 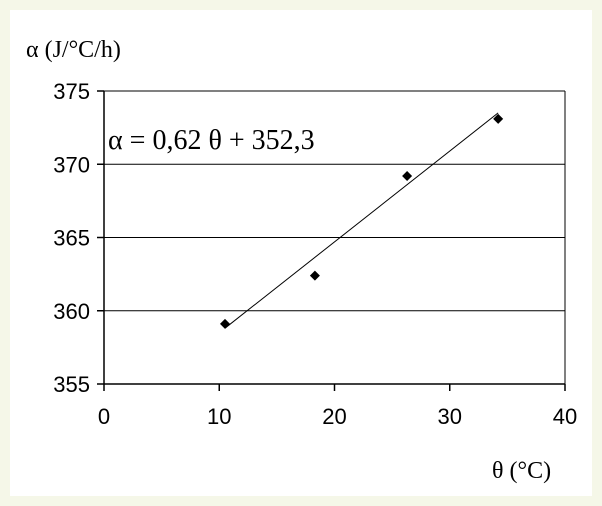 What do you see at coordinates (73, 50) in the screenshot?
I see `y-axis-label: α (J/°C/h)` at bounding box center [73, 50].